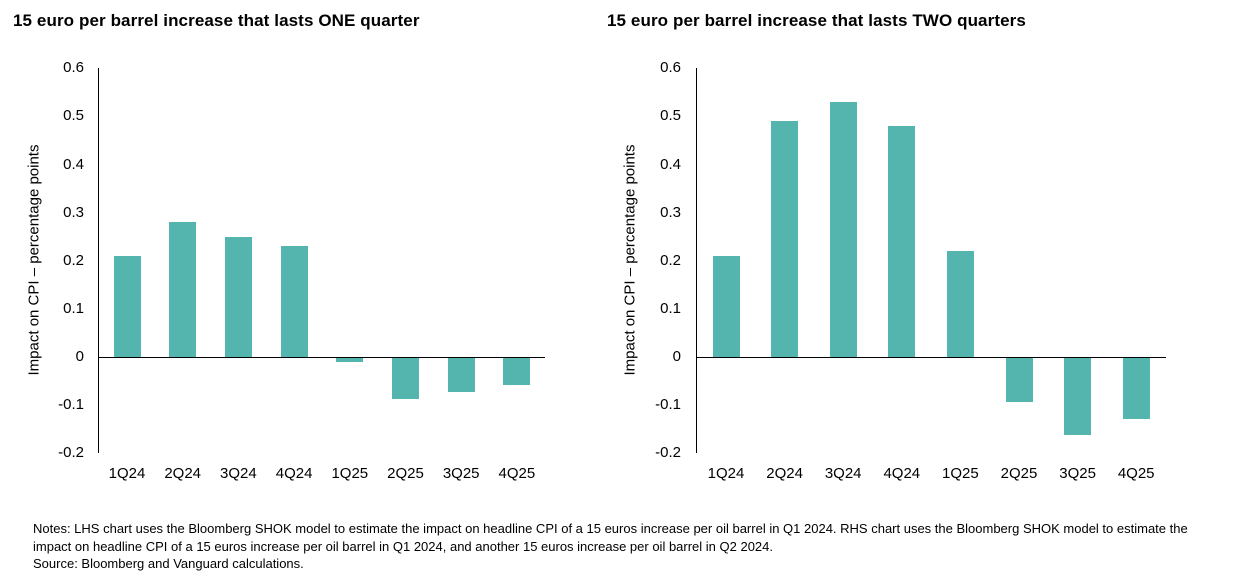  What do you see at coordinates (350, 473) in the screenshot?
I see `x-tick-label-left-1Q25: 1Q25` at bounding box center [350, 473].